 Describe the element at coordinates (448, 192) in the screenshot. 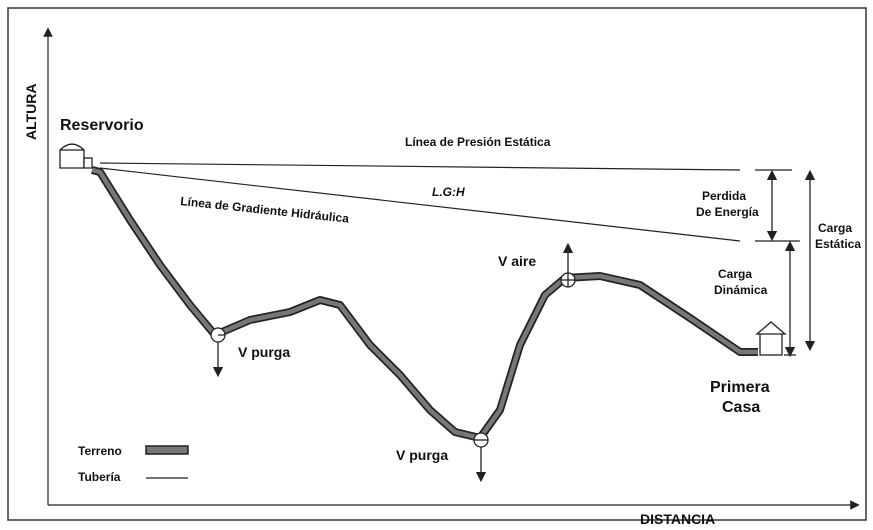

I see `lgh-label: L.G:H` at that location.